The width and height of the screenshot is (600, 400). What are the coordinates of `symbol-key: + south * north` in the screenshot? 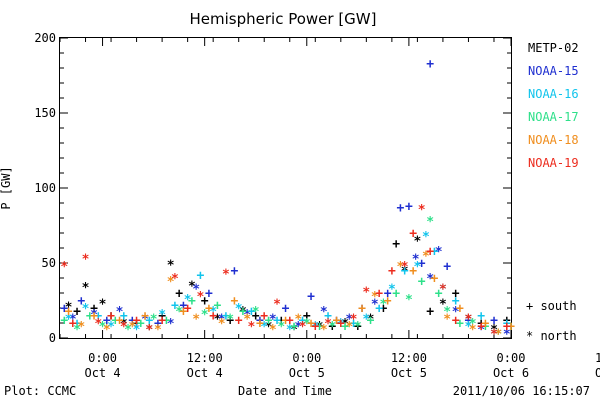 It's located at (551, 321).